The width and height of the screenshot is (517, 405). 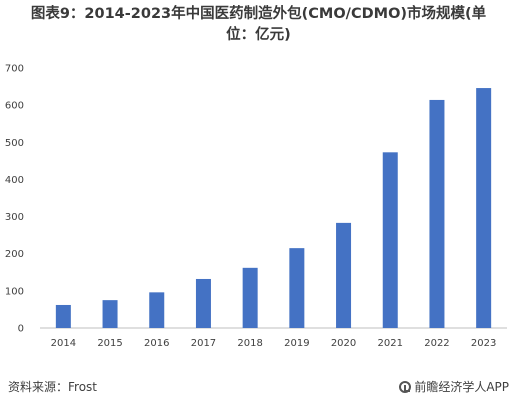 I want to click on bar-2016, so click(x=157, y=310).